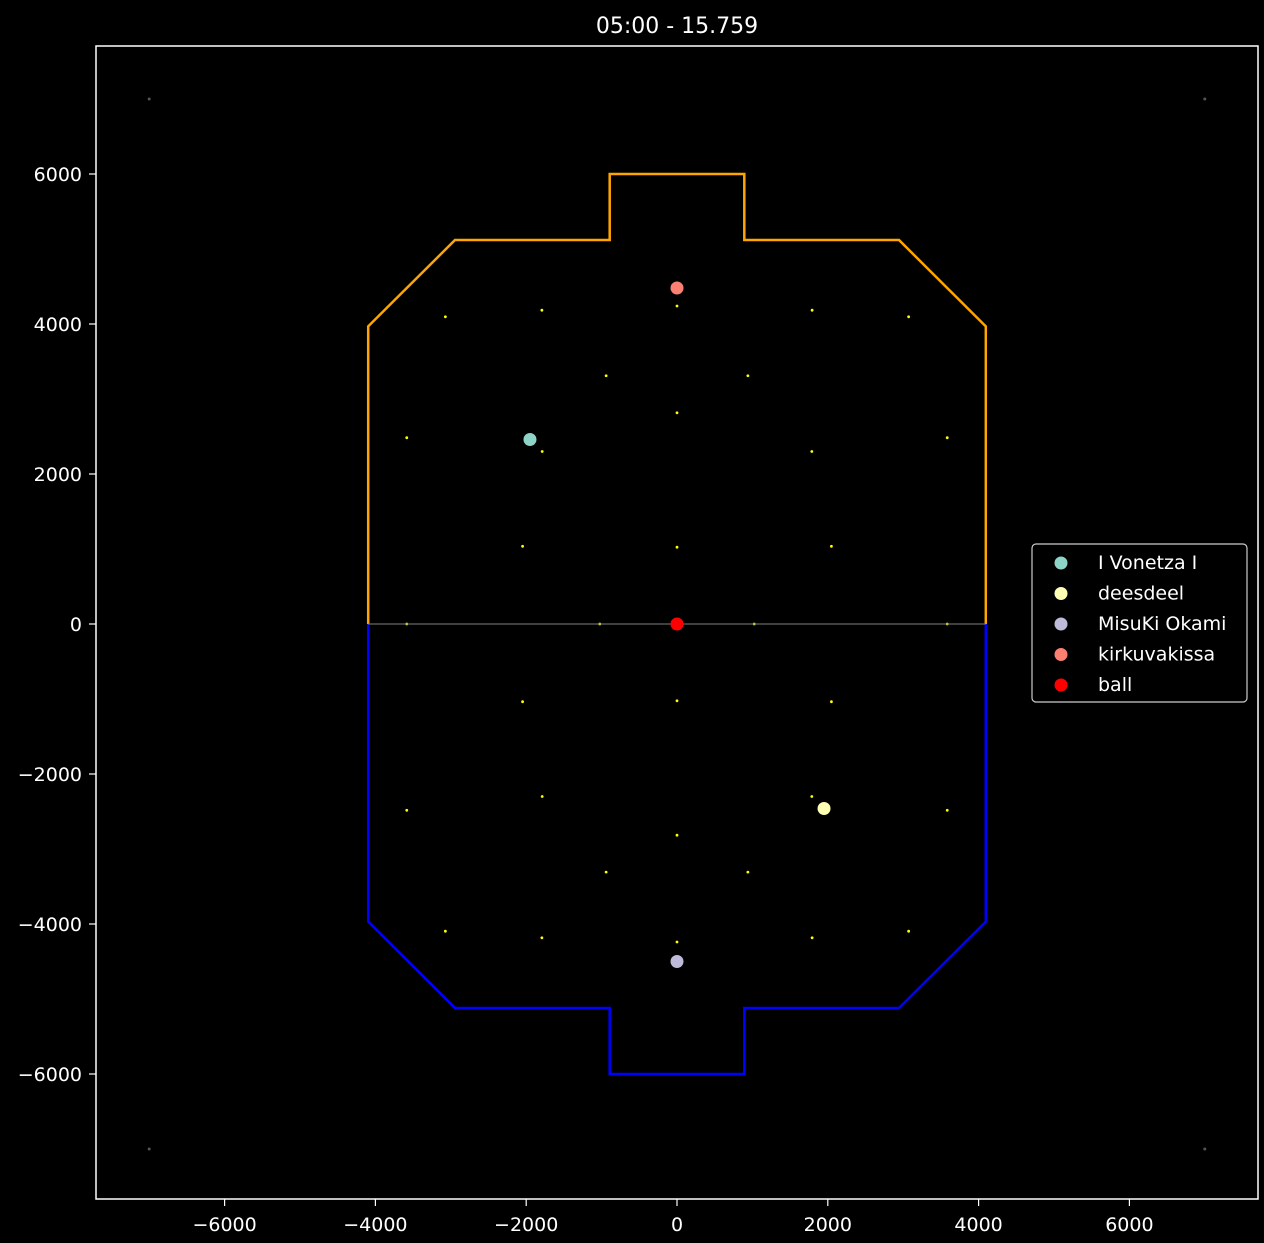  What do you see at coordinates (57, 625) in the screenshot?
I see `y-axis: 6000 4000 2000 0 −2000 −4000 −6000` at bounding box center [57, 625].